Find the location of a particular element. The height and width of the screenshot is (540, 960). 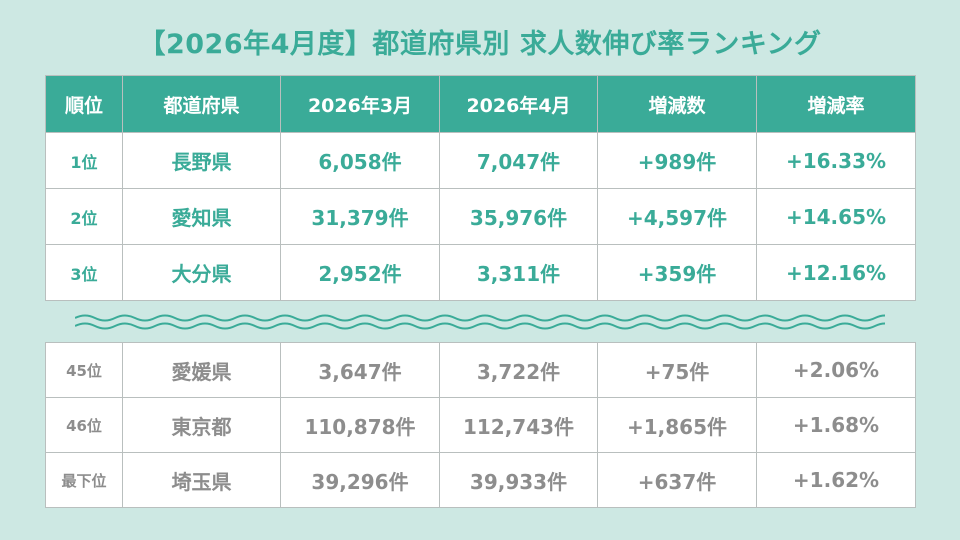

march-cell: 39,296件 is located at coordinates (360, 480).